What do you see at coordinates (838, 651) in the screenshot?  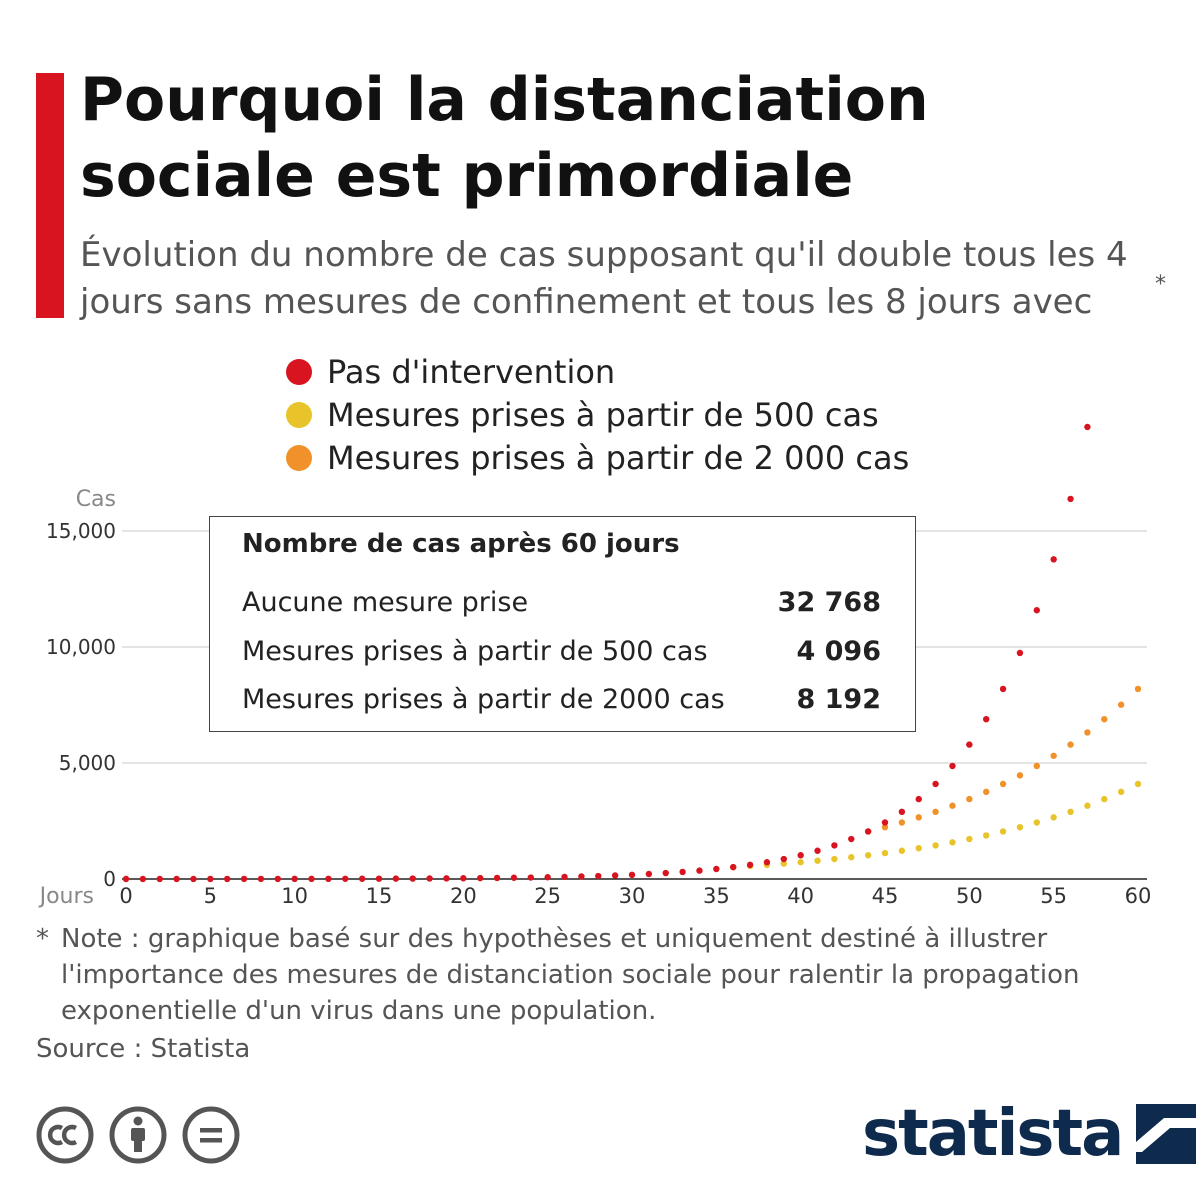 I see `info-row-value: 4 096` at bounding box center [838, 651].